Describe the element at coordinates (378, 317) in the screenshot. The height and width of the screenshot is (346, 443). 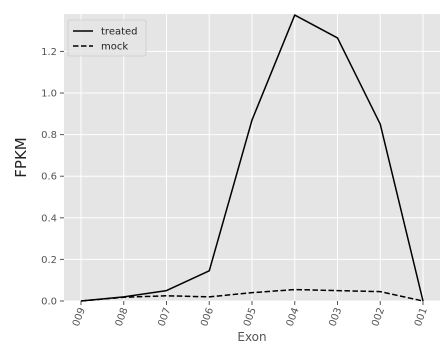
I see `x-tick-label: 002` at that location.